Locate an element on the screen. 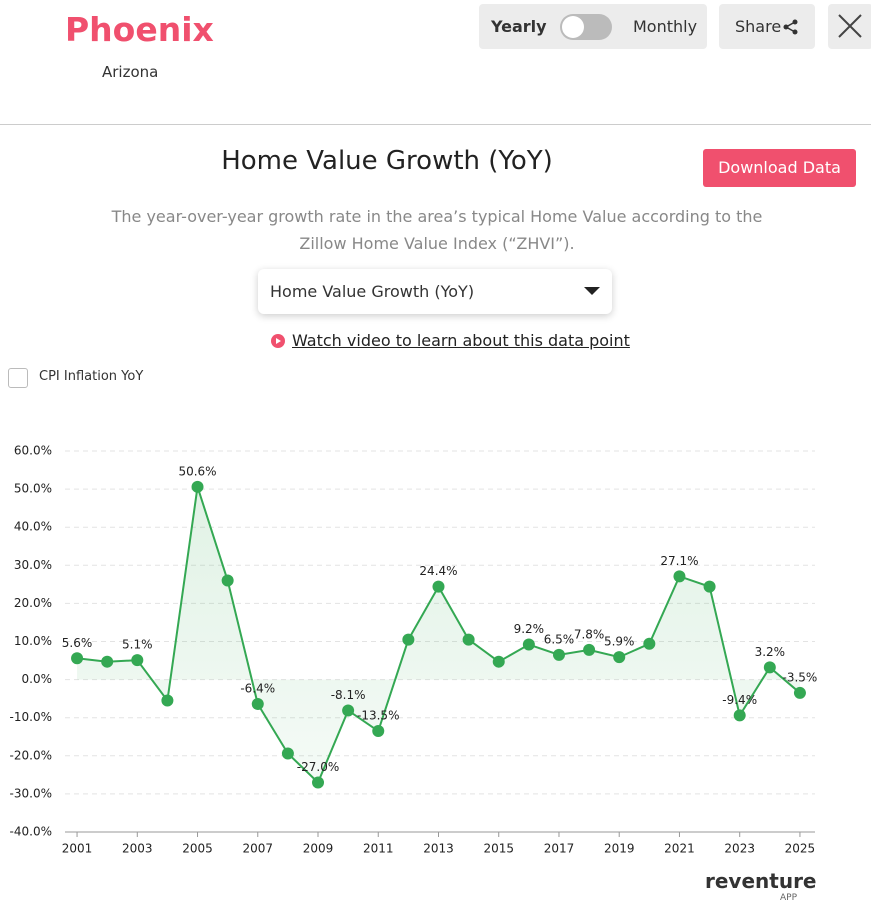  x-tick-label: 2023 is located at coordinates (739, 849).